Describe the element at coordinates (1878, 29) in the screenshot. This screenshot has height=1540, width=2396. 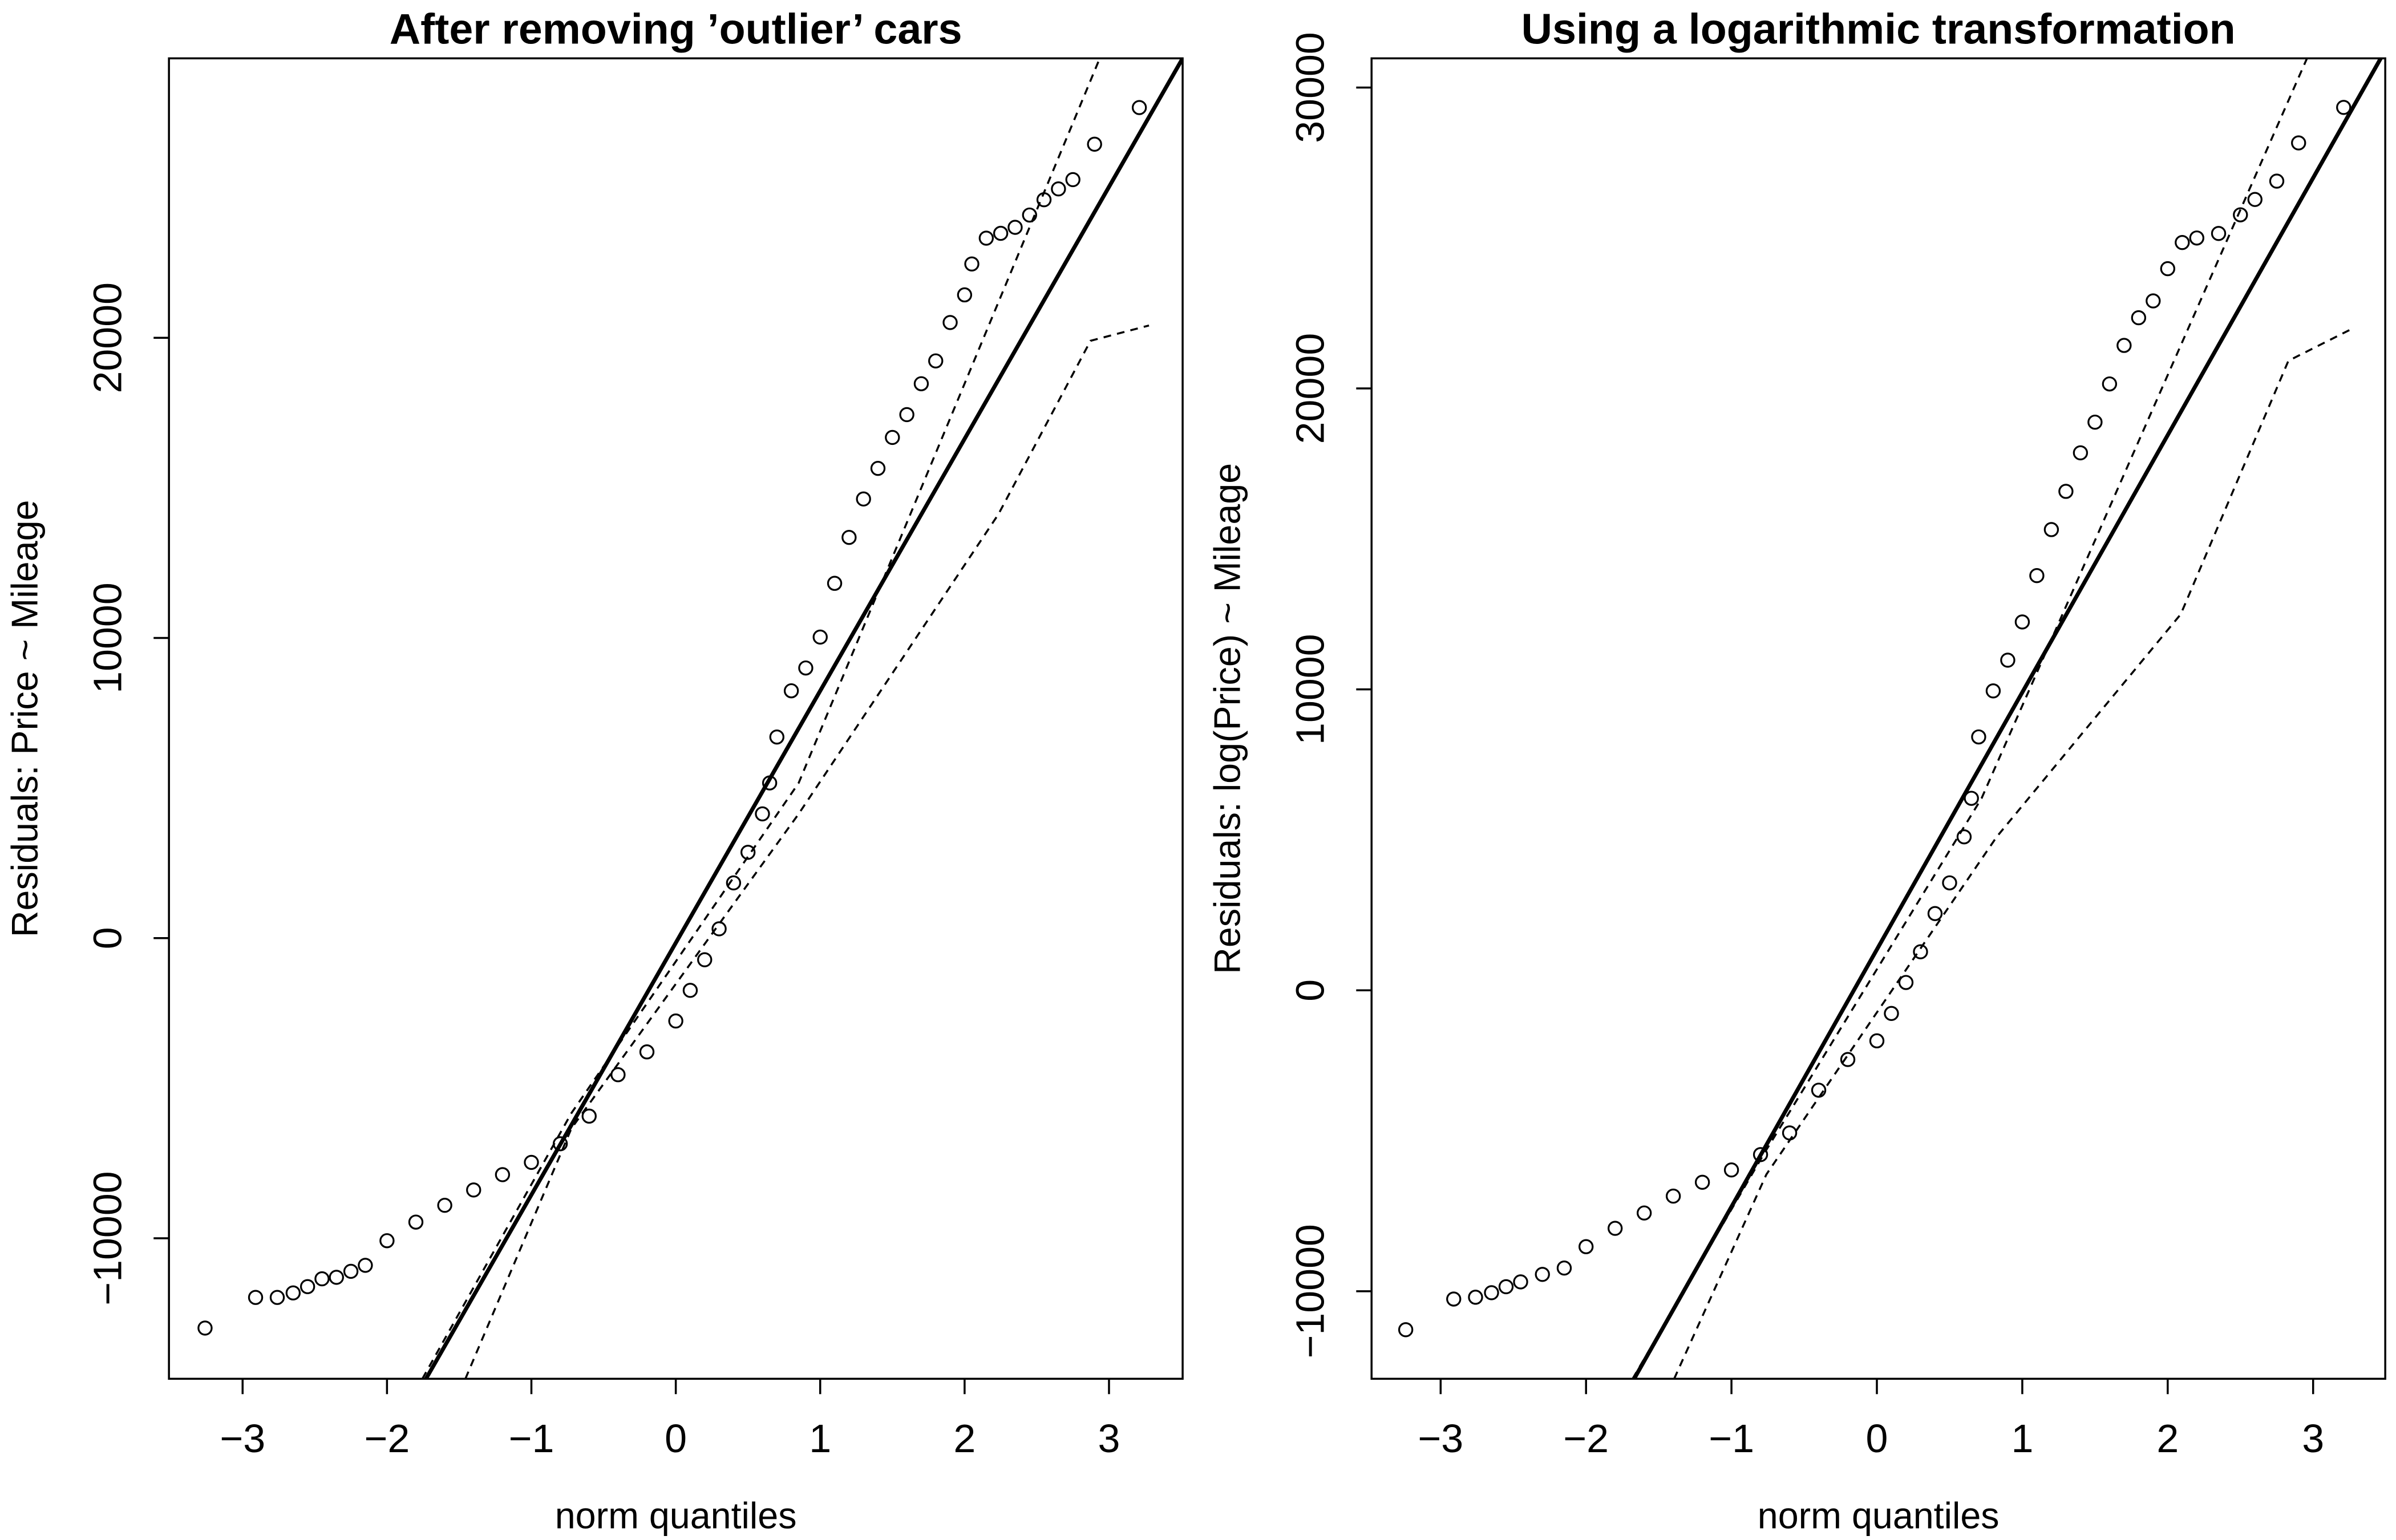
I see `chart-title: Using a logarithmic transformation` at that location.